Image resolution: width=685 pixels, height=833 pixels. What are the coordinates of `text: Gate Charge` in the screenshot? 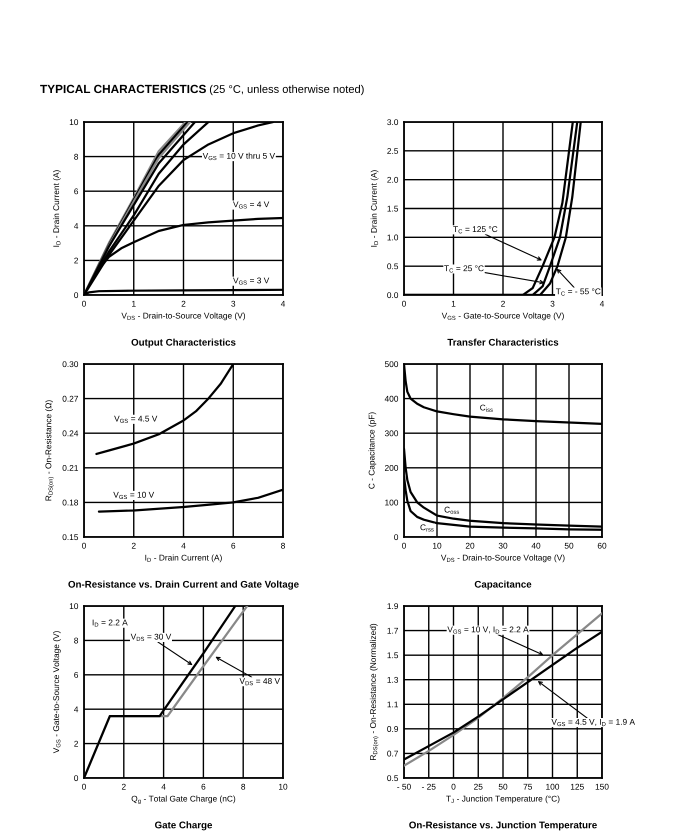 It's located at (183, 825).